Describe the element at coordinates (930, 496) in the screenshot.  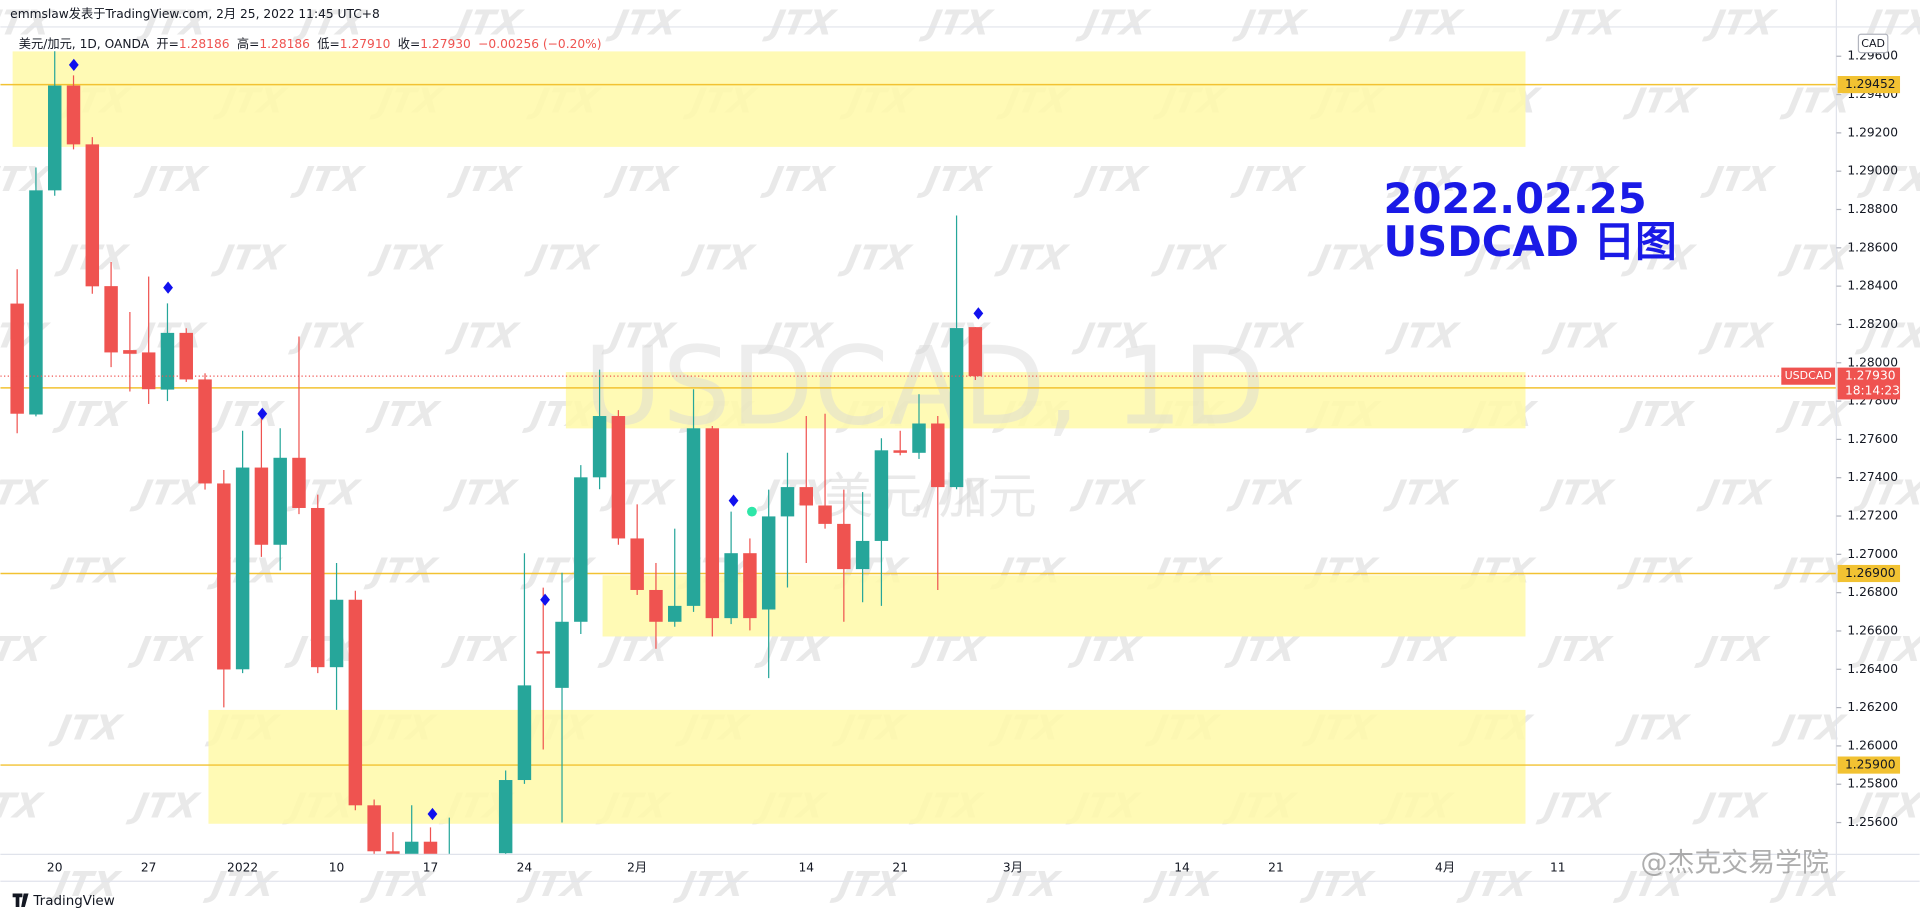
I see `name-watermark: 美元/加元` at that location.